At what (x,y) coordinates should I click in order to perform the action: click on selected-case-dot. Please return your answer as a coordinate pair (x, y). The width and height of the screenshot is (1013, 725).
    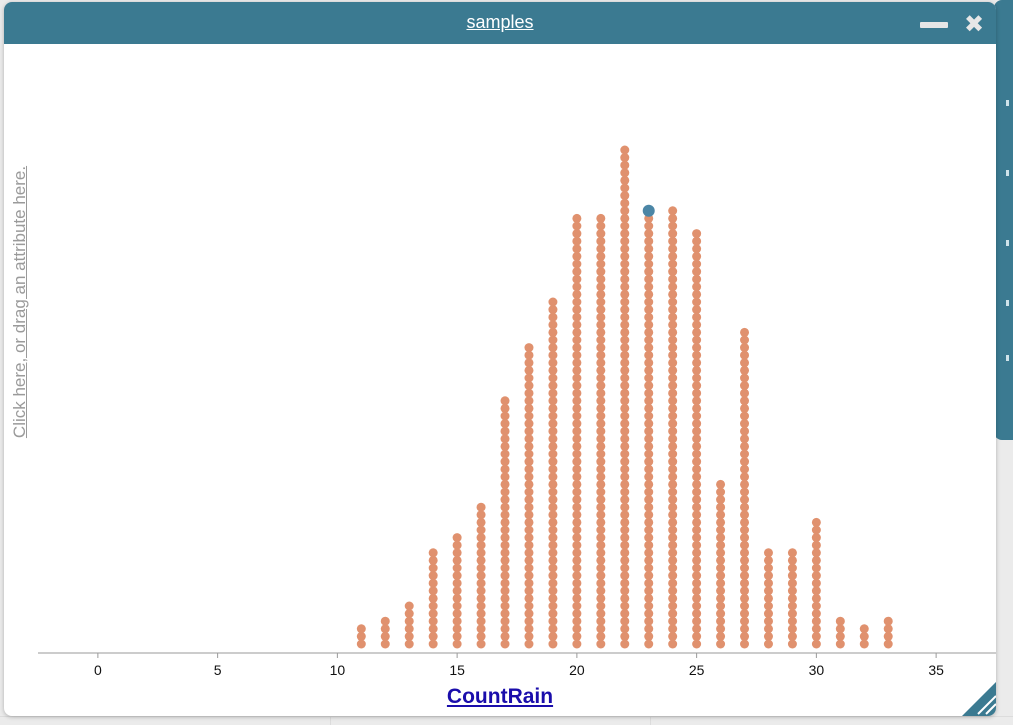
    Looking at the image, I should click on (648, 210).